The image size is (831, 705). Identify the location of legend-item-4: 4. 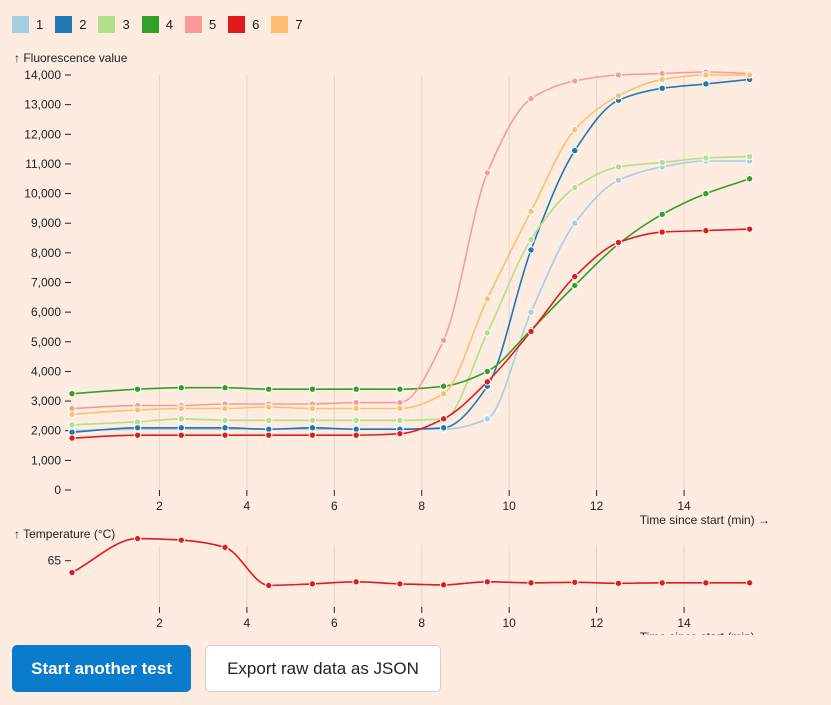
(157, 24).